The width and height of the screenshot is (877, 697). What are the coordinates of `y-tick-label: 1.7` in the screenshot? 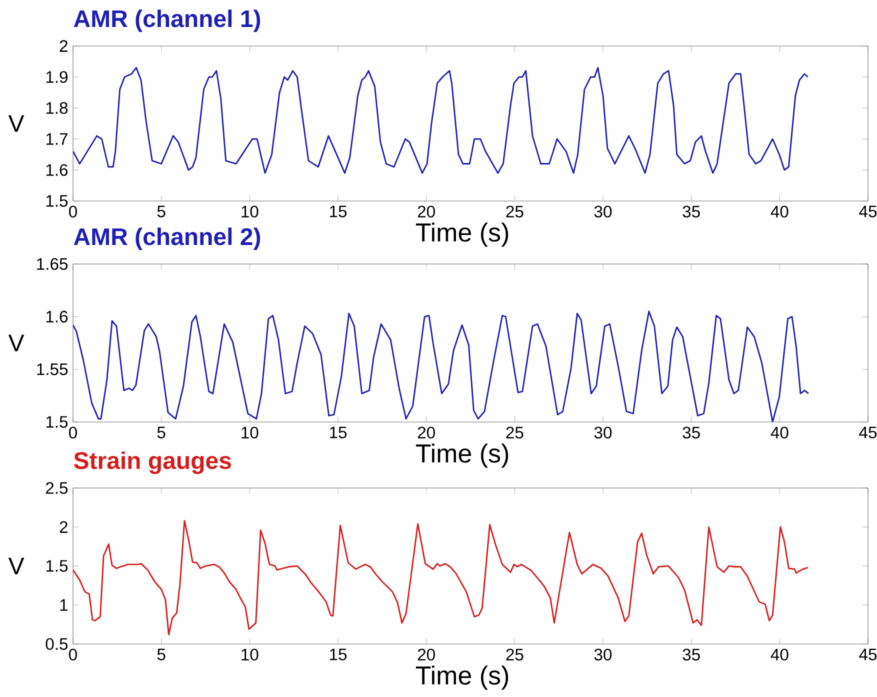 It's located at (57, 139).